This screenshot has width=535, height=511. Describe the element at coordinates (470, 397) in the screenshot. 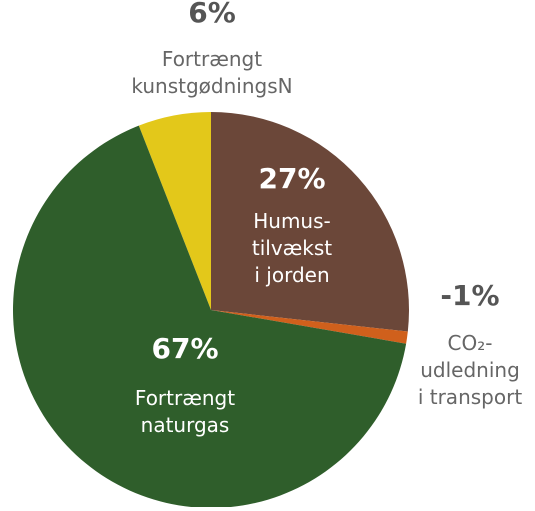

I see `category-line: i transport` at that location.